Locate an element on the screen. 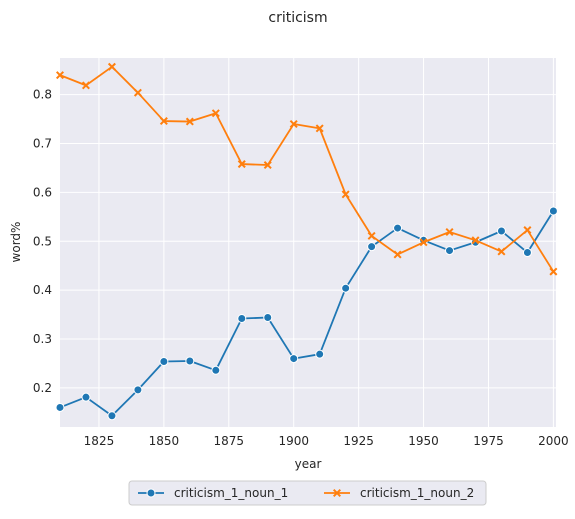 The width and height of the screenshot is (575, 519). x-axis-label: year is located at coordinates (308, 464).